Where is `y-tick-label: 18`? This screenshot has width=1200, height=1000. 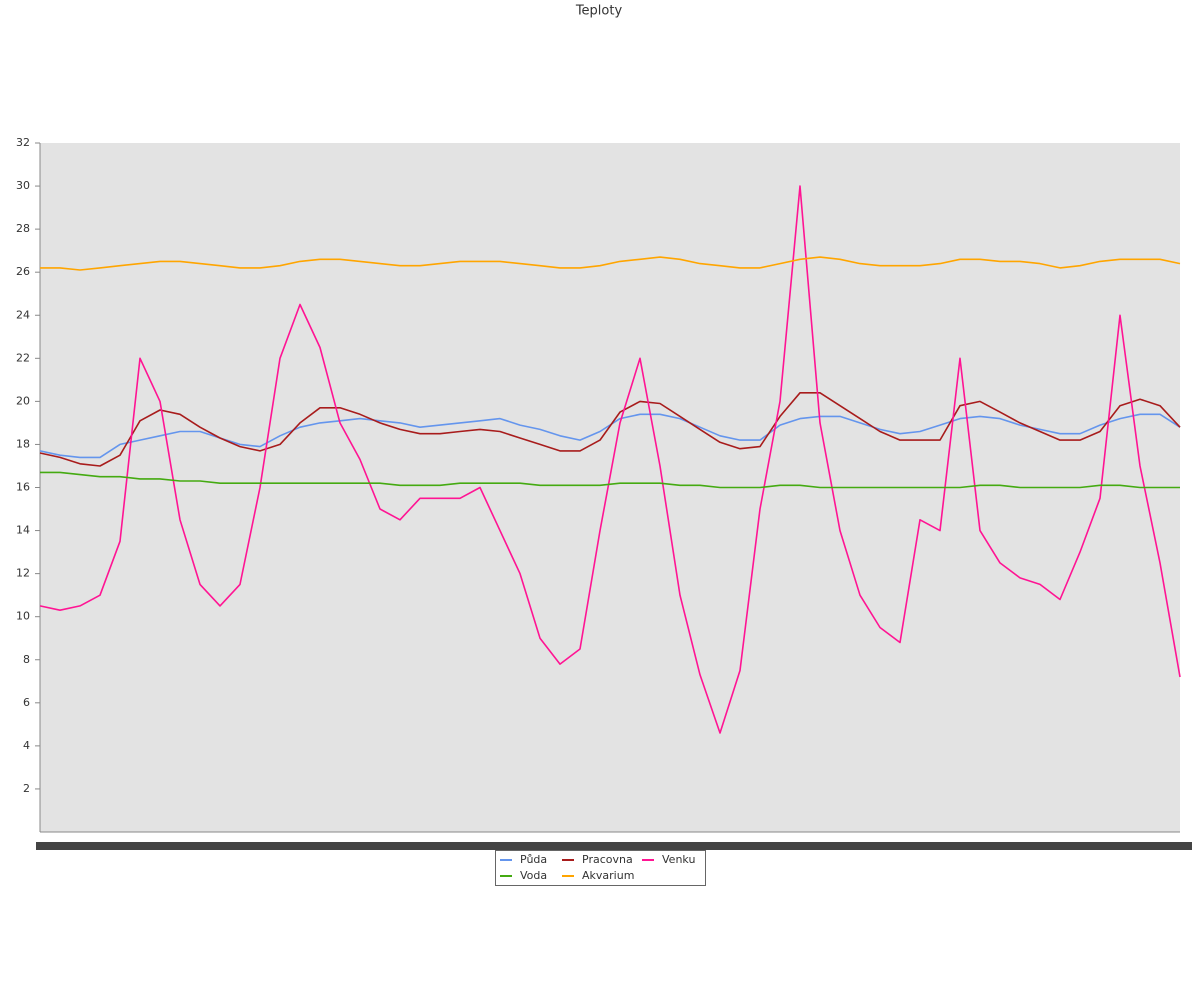 y-tick-label: 18 is located at coordinates (23, 443).